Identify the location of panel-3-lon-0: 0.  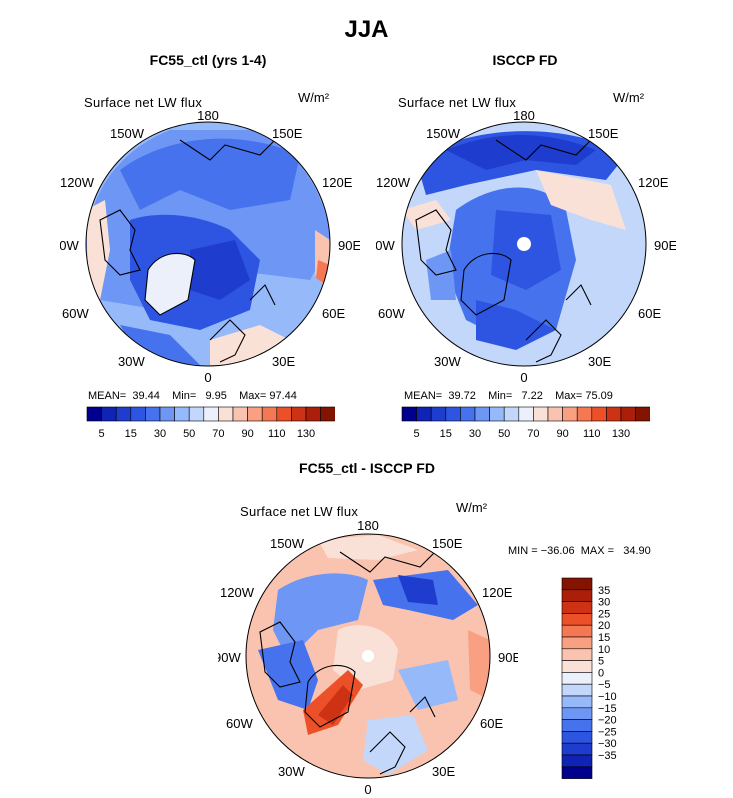
(367, 789).